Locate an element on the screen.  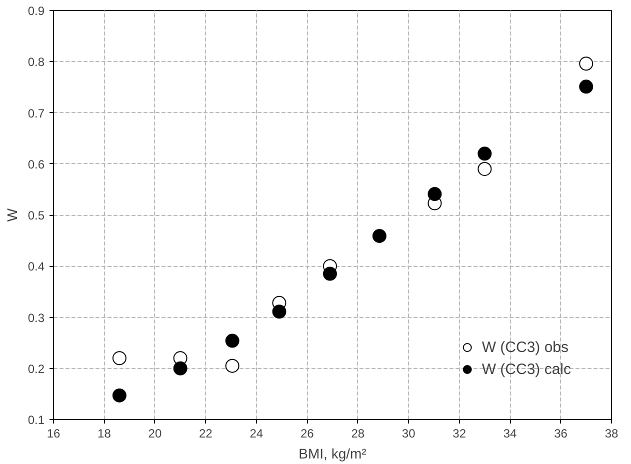
y-tick-label: 0.5 is located at coordinates (36, 215).